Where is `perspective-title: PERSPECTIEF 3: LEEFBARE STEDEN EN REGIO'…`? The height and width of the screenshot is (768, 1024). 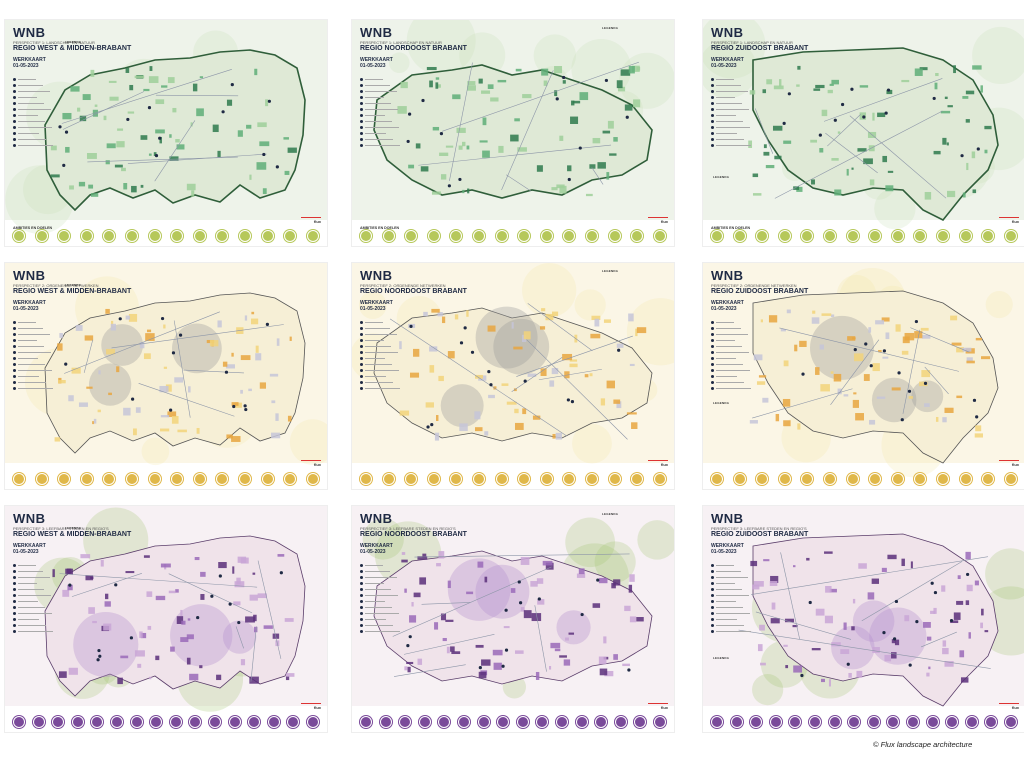
perspective-title: PERSPECTIEF 3: LEEFBARE STEDEN EN REGIO'… is located at coordinates (759, 528).